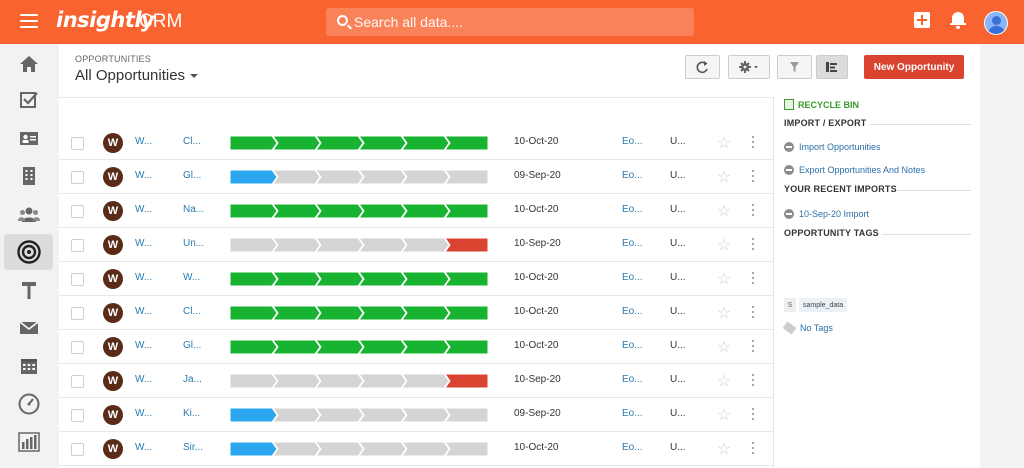 The height and width of the screenshot is (468, 1024). I want to click on nav-users, so click(28, 214).